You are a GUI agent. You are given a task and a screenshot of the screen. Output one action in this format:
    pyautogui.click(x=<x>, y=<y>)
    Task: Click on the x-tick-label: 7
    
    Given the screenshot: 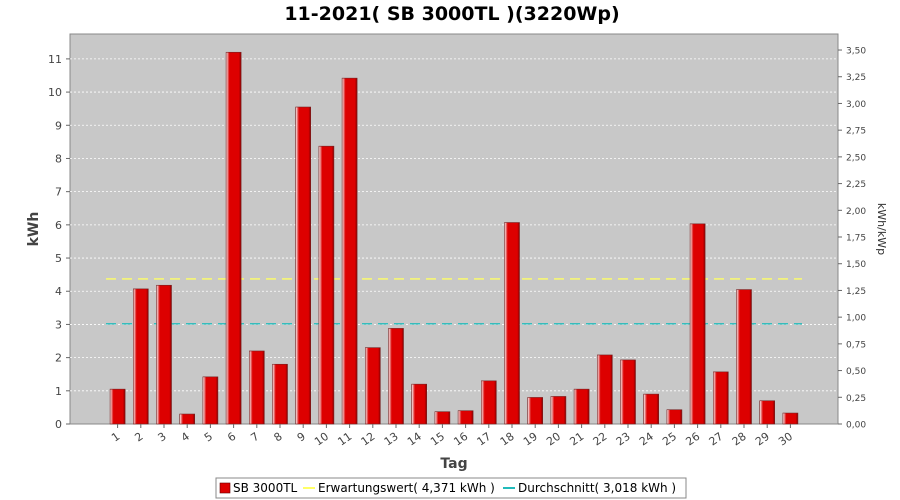 What is the action you would take?
    pyautogui.click(x=254, y=437)
    